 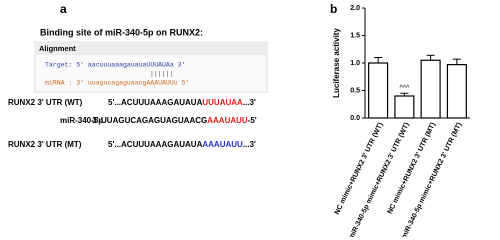 What do you see at coordinates (355, 35) in the screenshot?
I see `y-tick-label: 1.5` at bounding box center [355, 35].